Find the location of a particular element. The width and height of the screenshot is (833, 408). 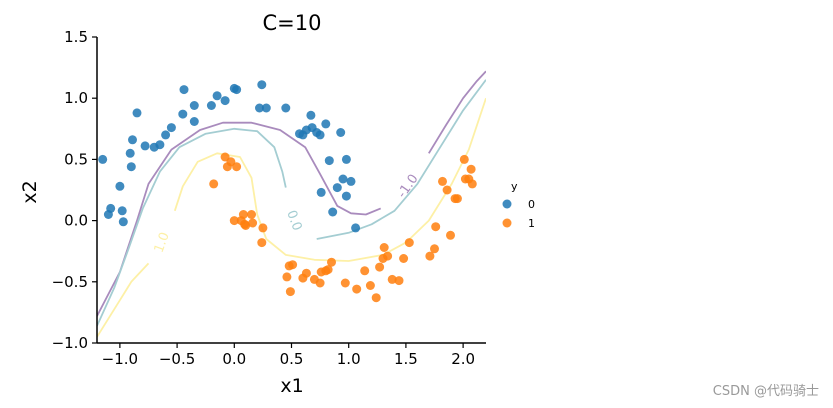

contour-label-1.0: 1.0 is located at coordinates (162, 242).